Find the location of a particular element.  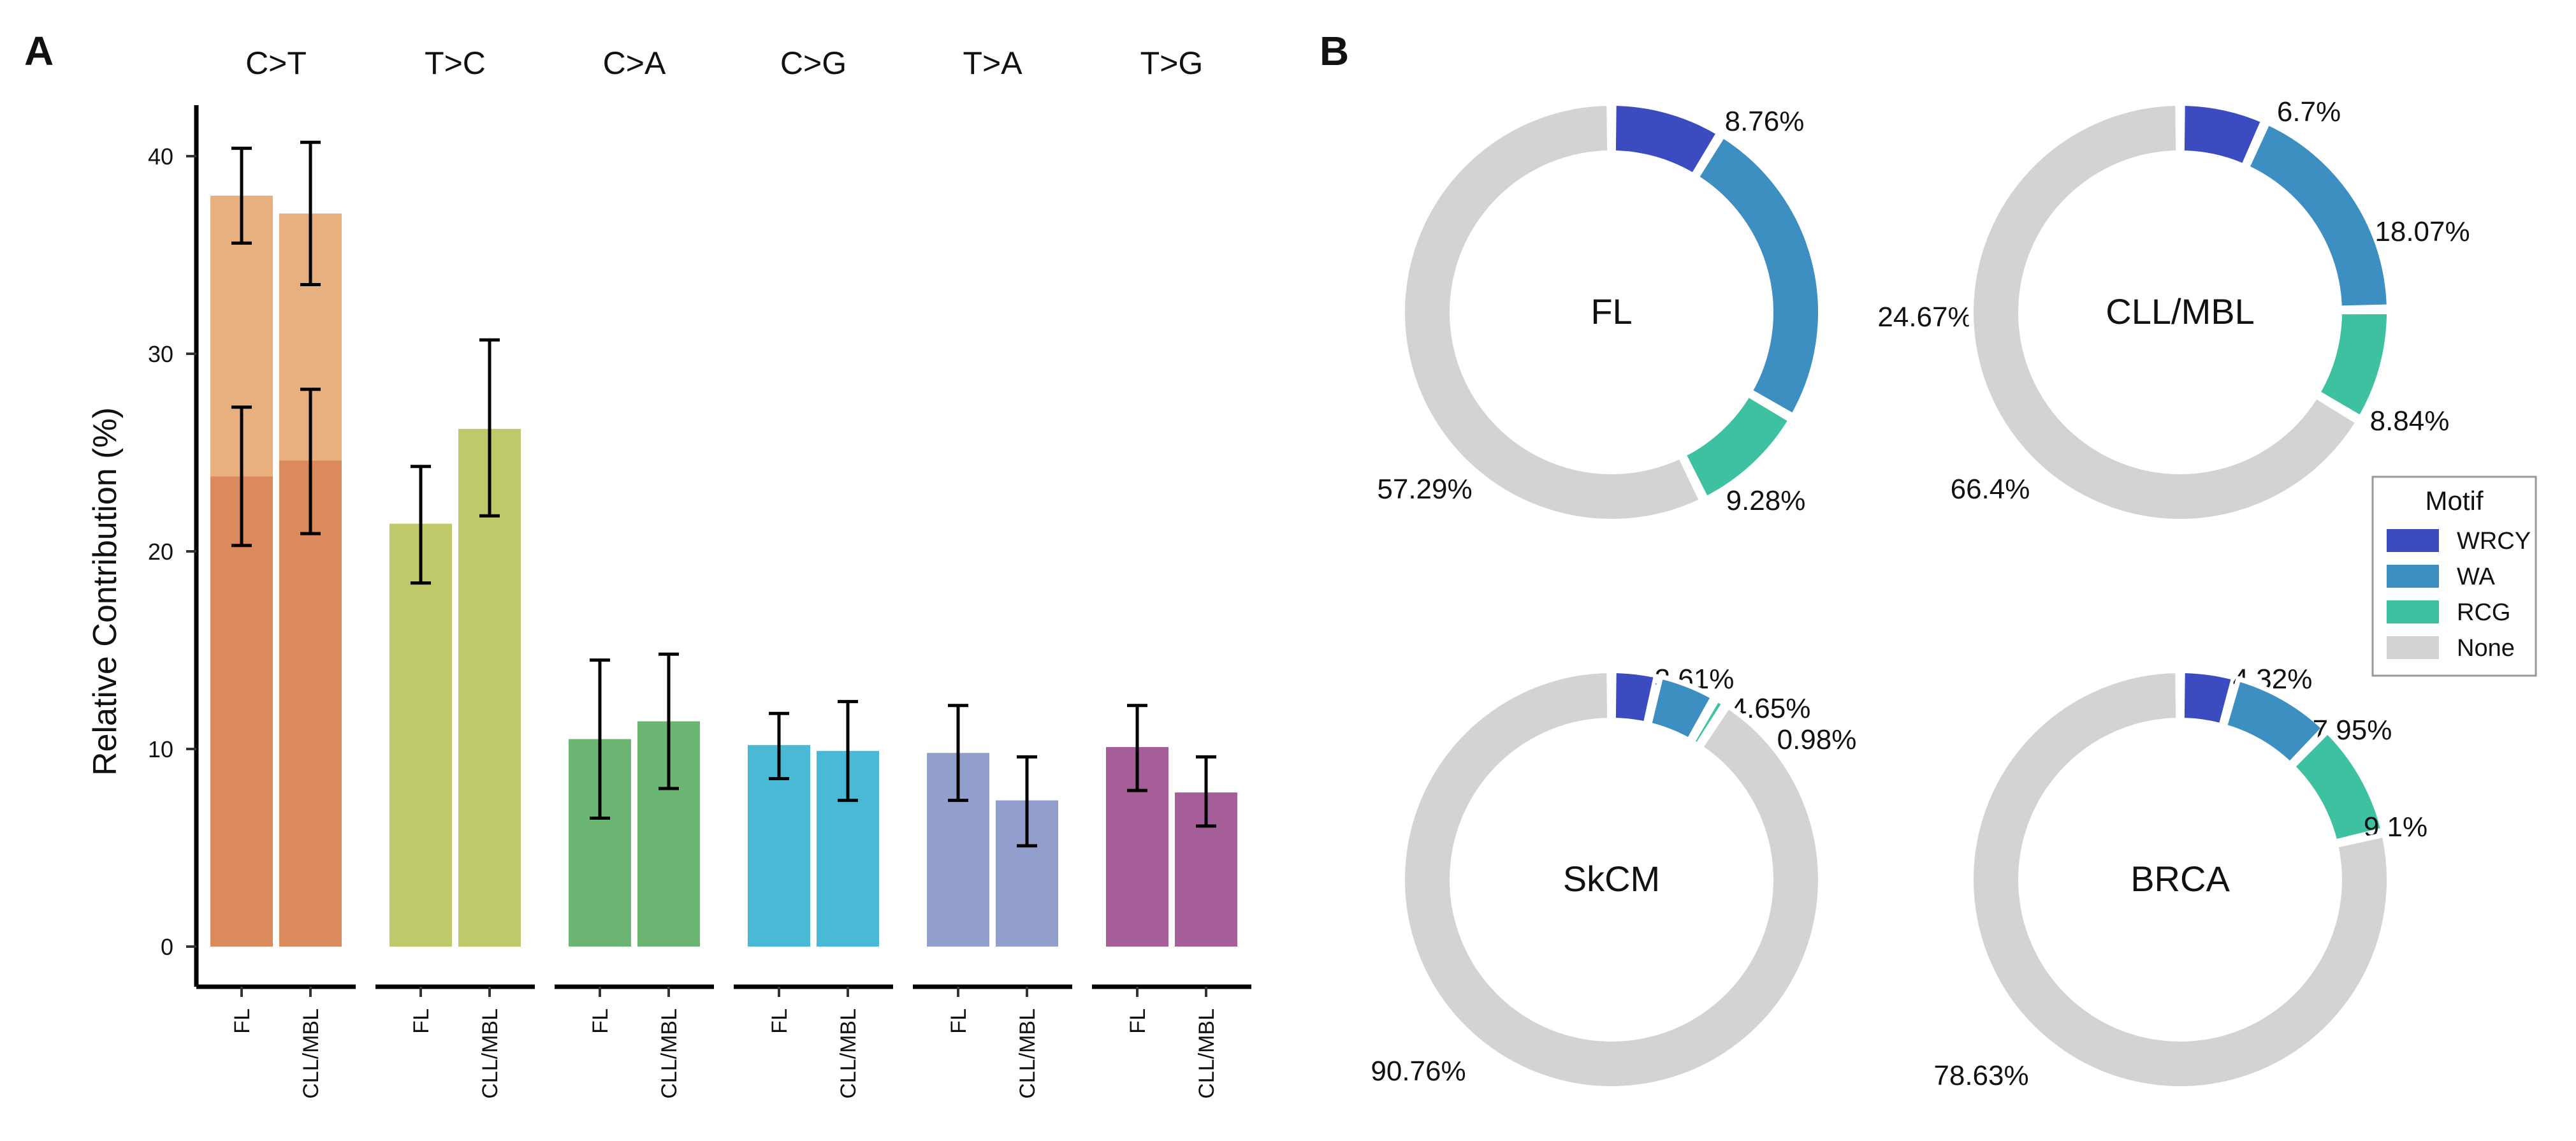

slice-label: 90.76% is located at coordinates (1418, 1071).